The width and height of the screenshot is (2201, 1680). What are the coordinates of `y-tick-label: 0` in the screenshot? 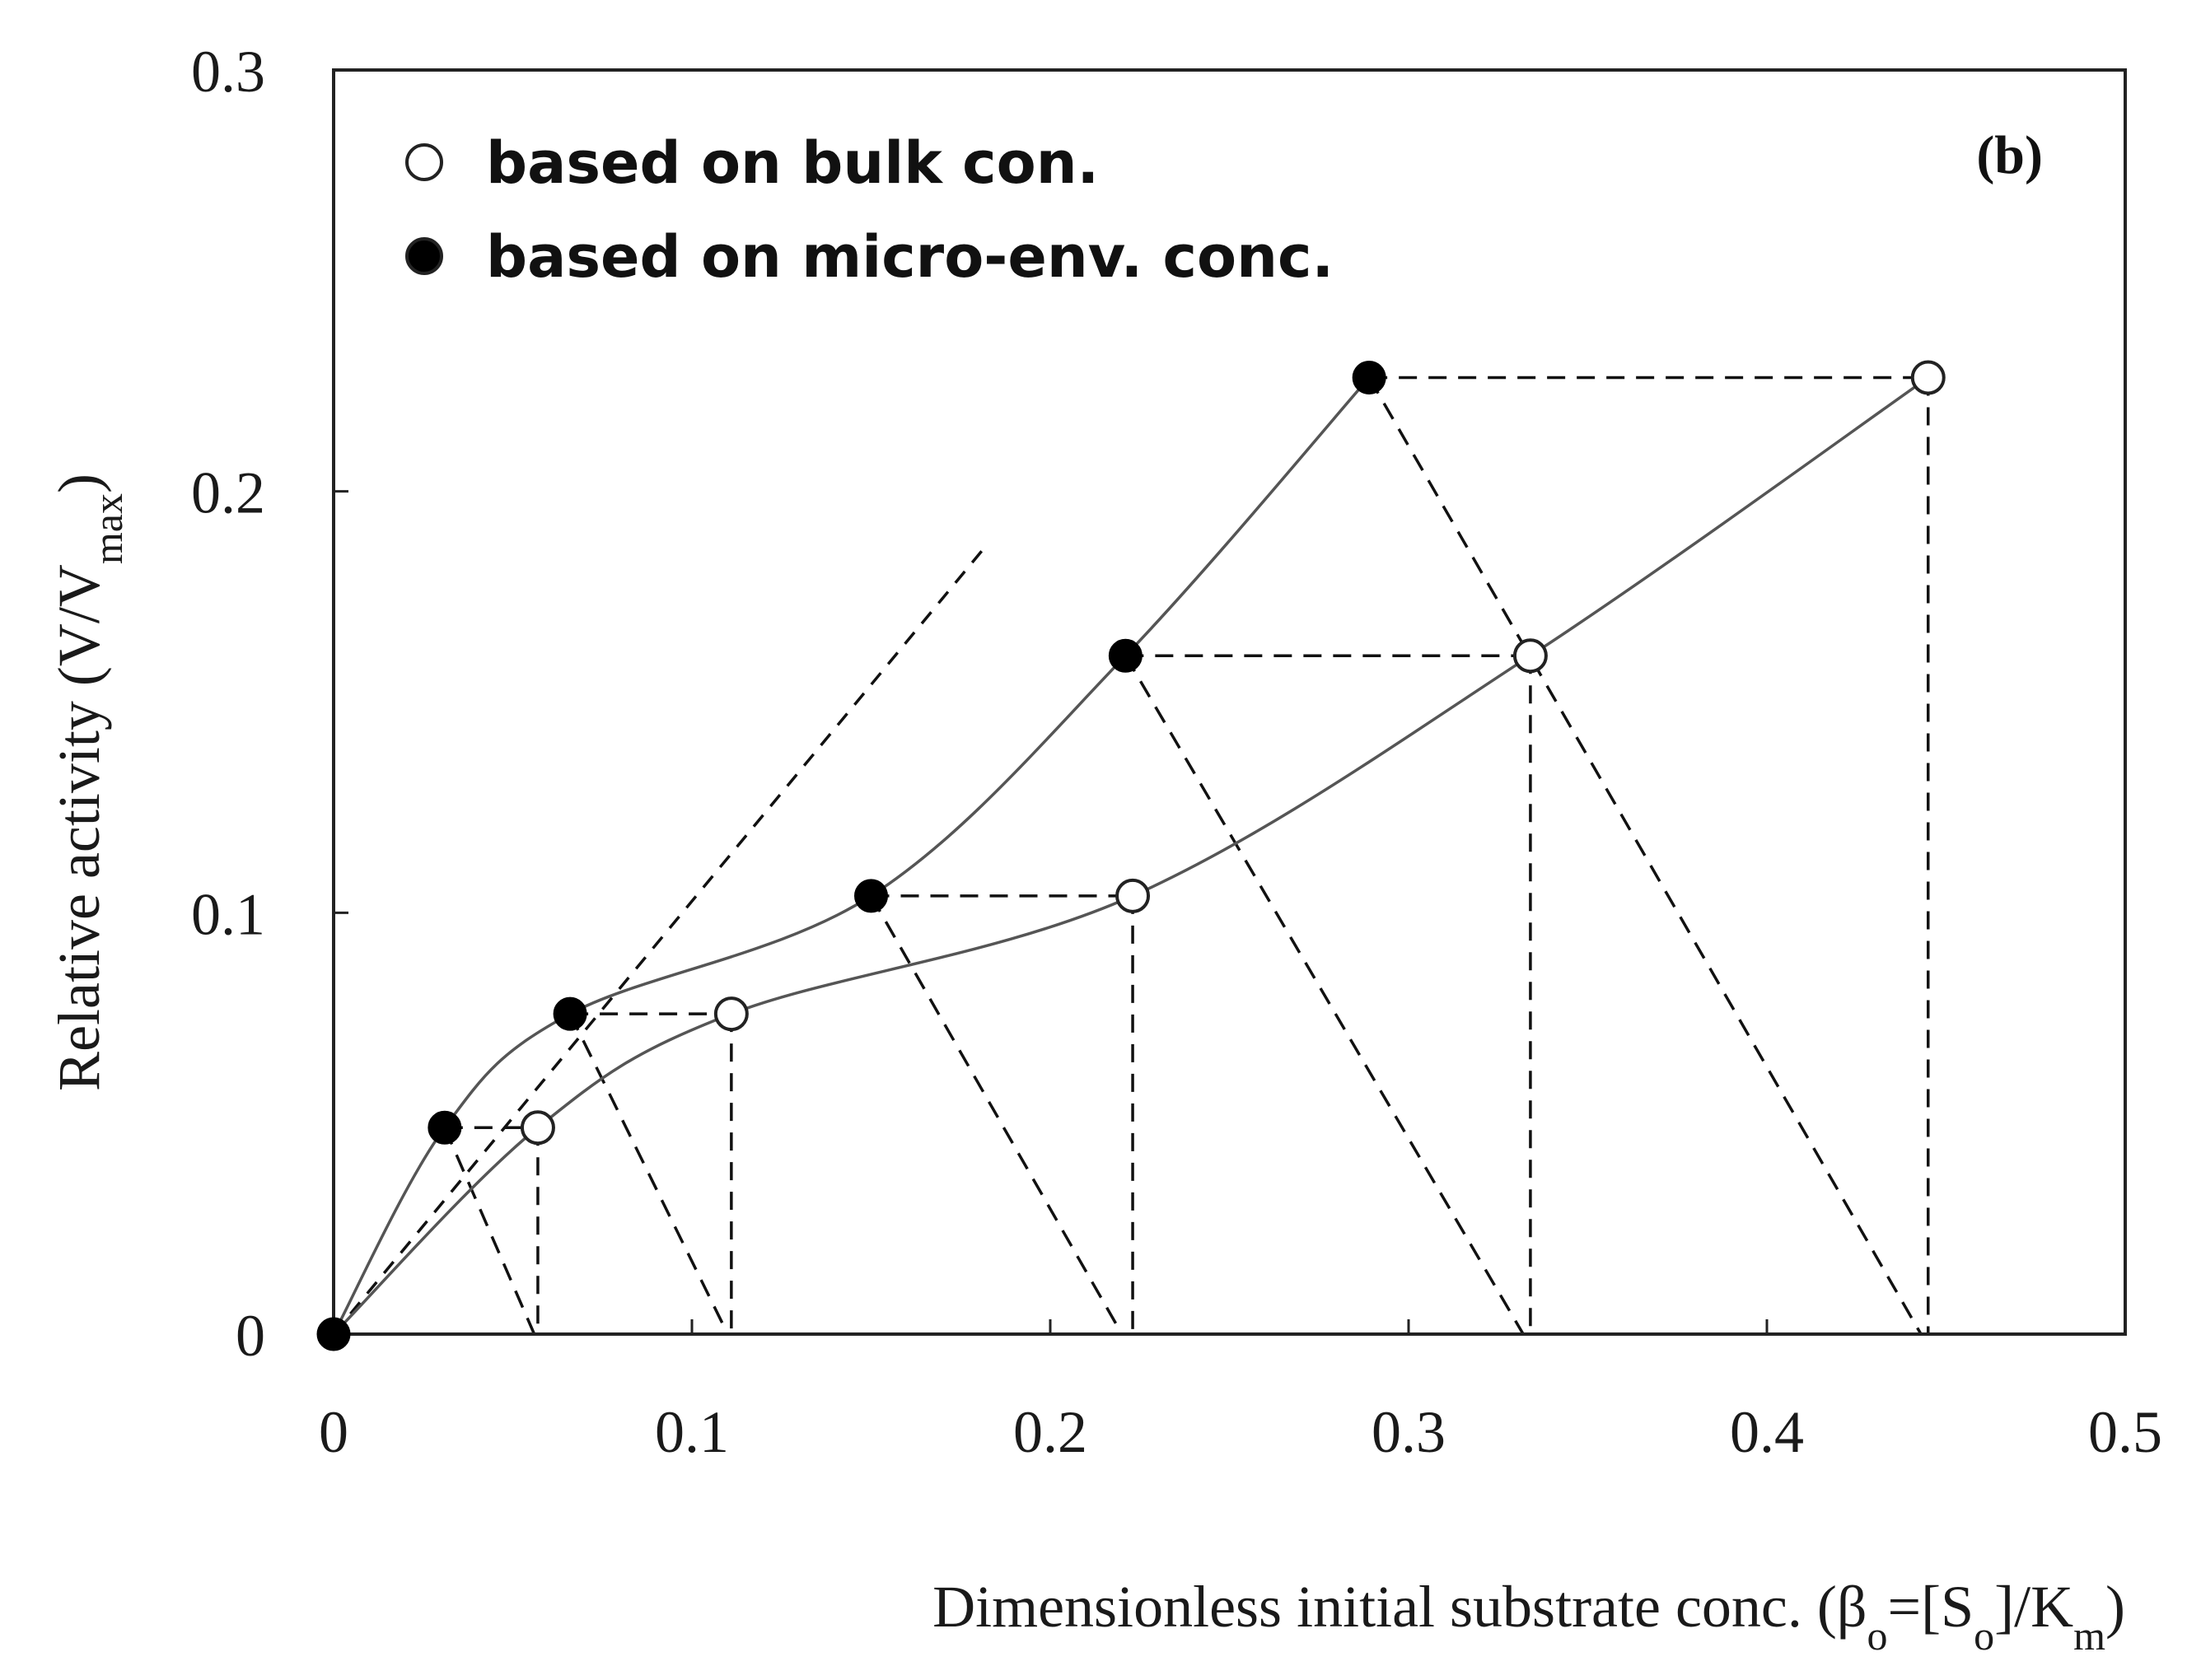 It's located at (250, 1336).